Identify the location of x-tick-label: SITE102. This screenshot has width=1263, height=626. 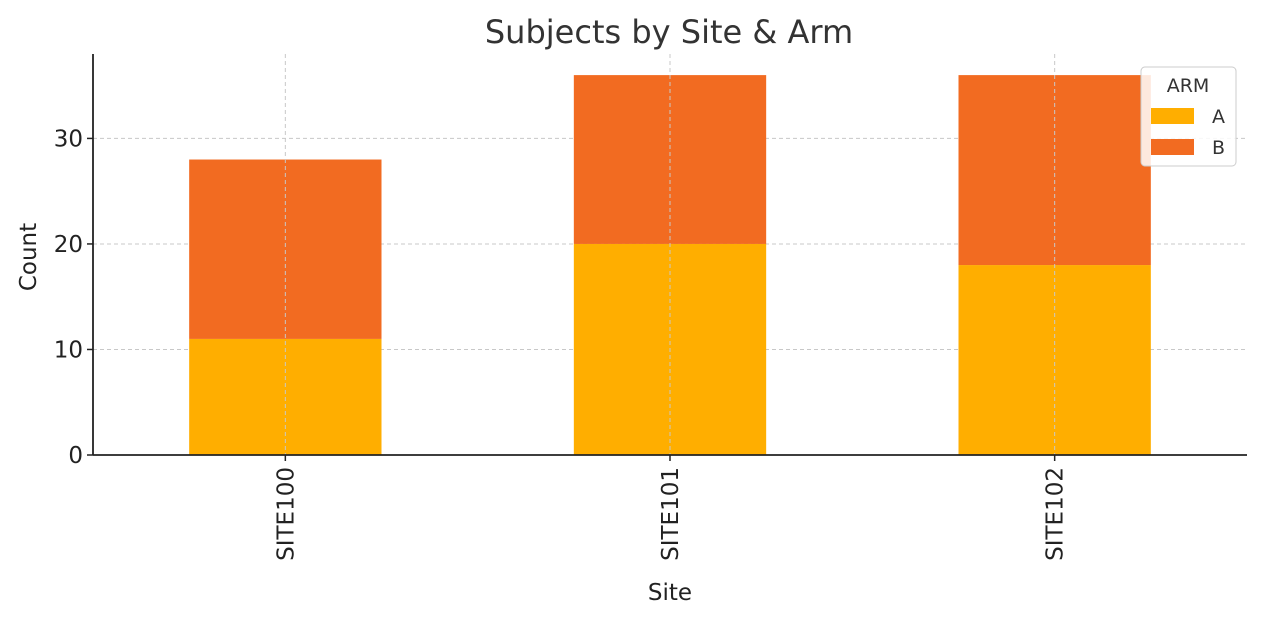
(1056, 514).